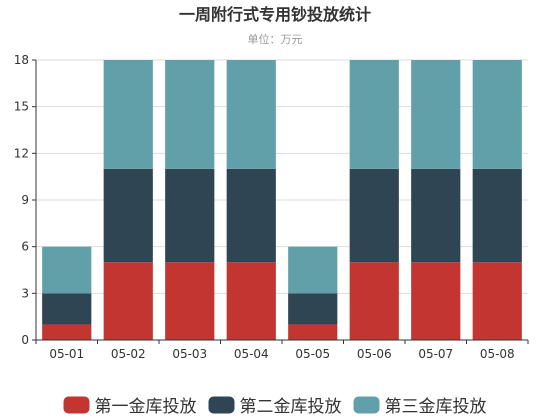 This screenshot has width=550, height=420. Describe the element at coordinates (25, 200) in the screenshot. I see `y-tick-label: 9` at that location.